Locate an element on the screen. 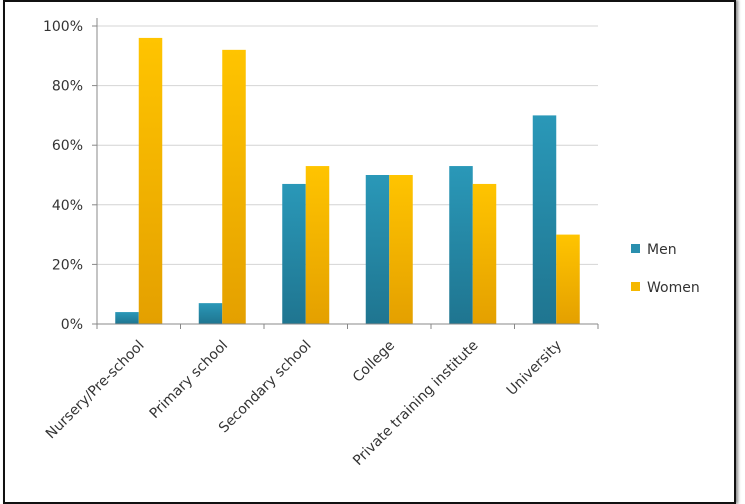  y-tick-label: 60% is located at coordinates (67, 146).